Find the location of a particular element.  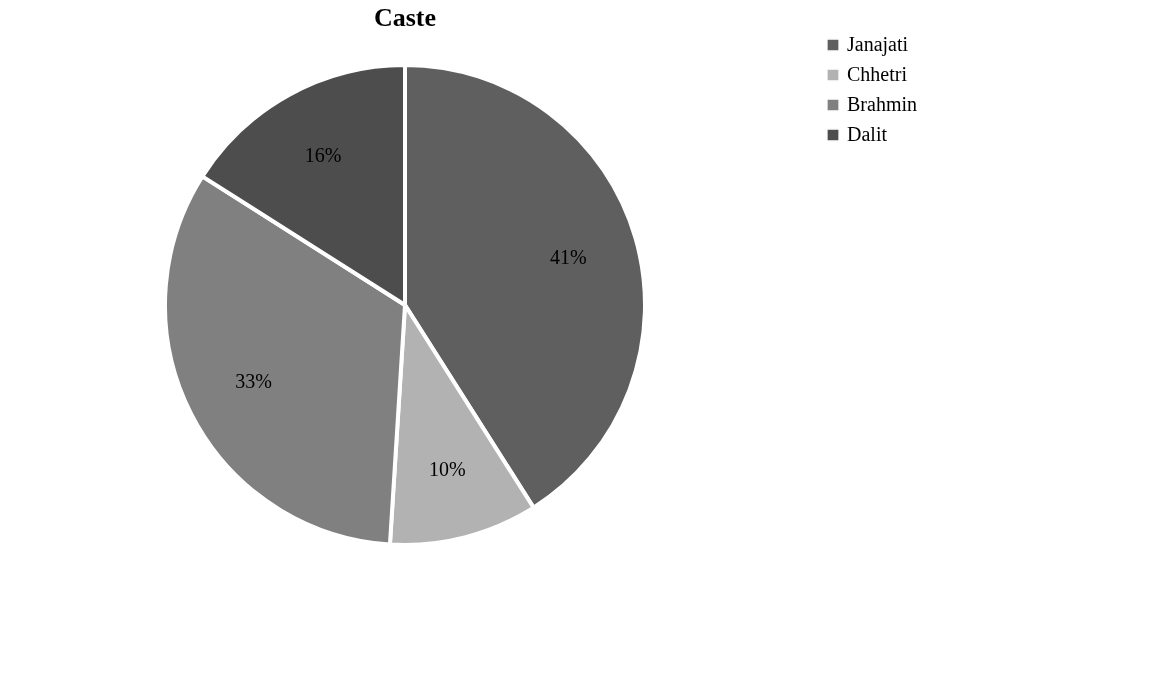

legend-label: Dalit is located at coordinates (867, 134).